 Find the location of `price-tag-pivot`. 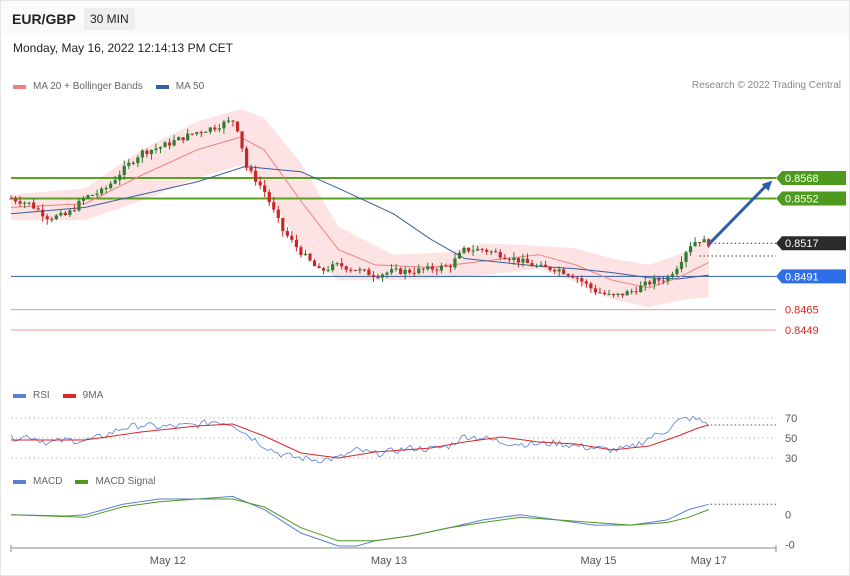

price-tag-pivot is located at coordinates (811, 276).